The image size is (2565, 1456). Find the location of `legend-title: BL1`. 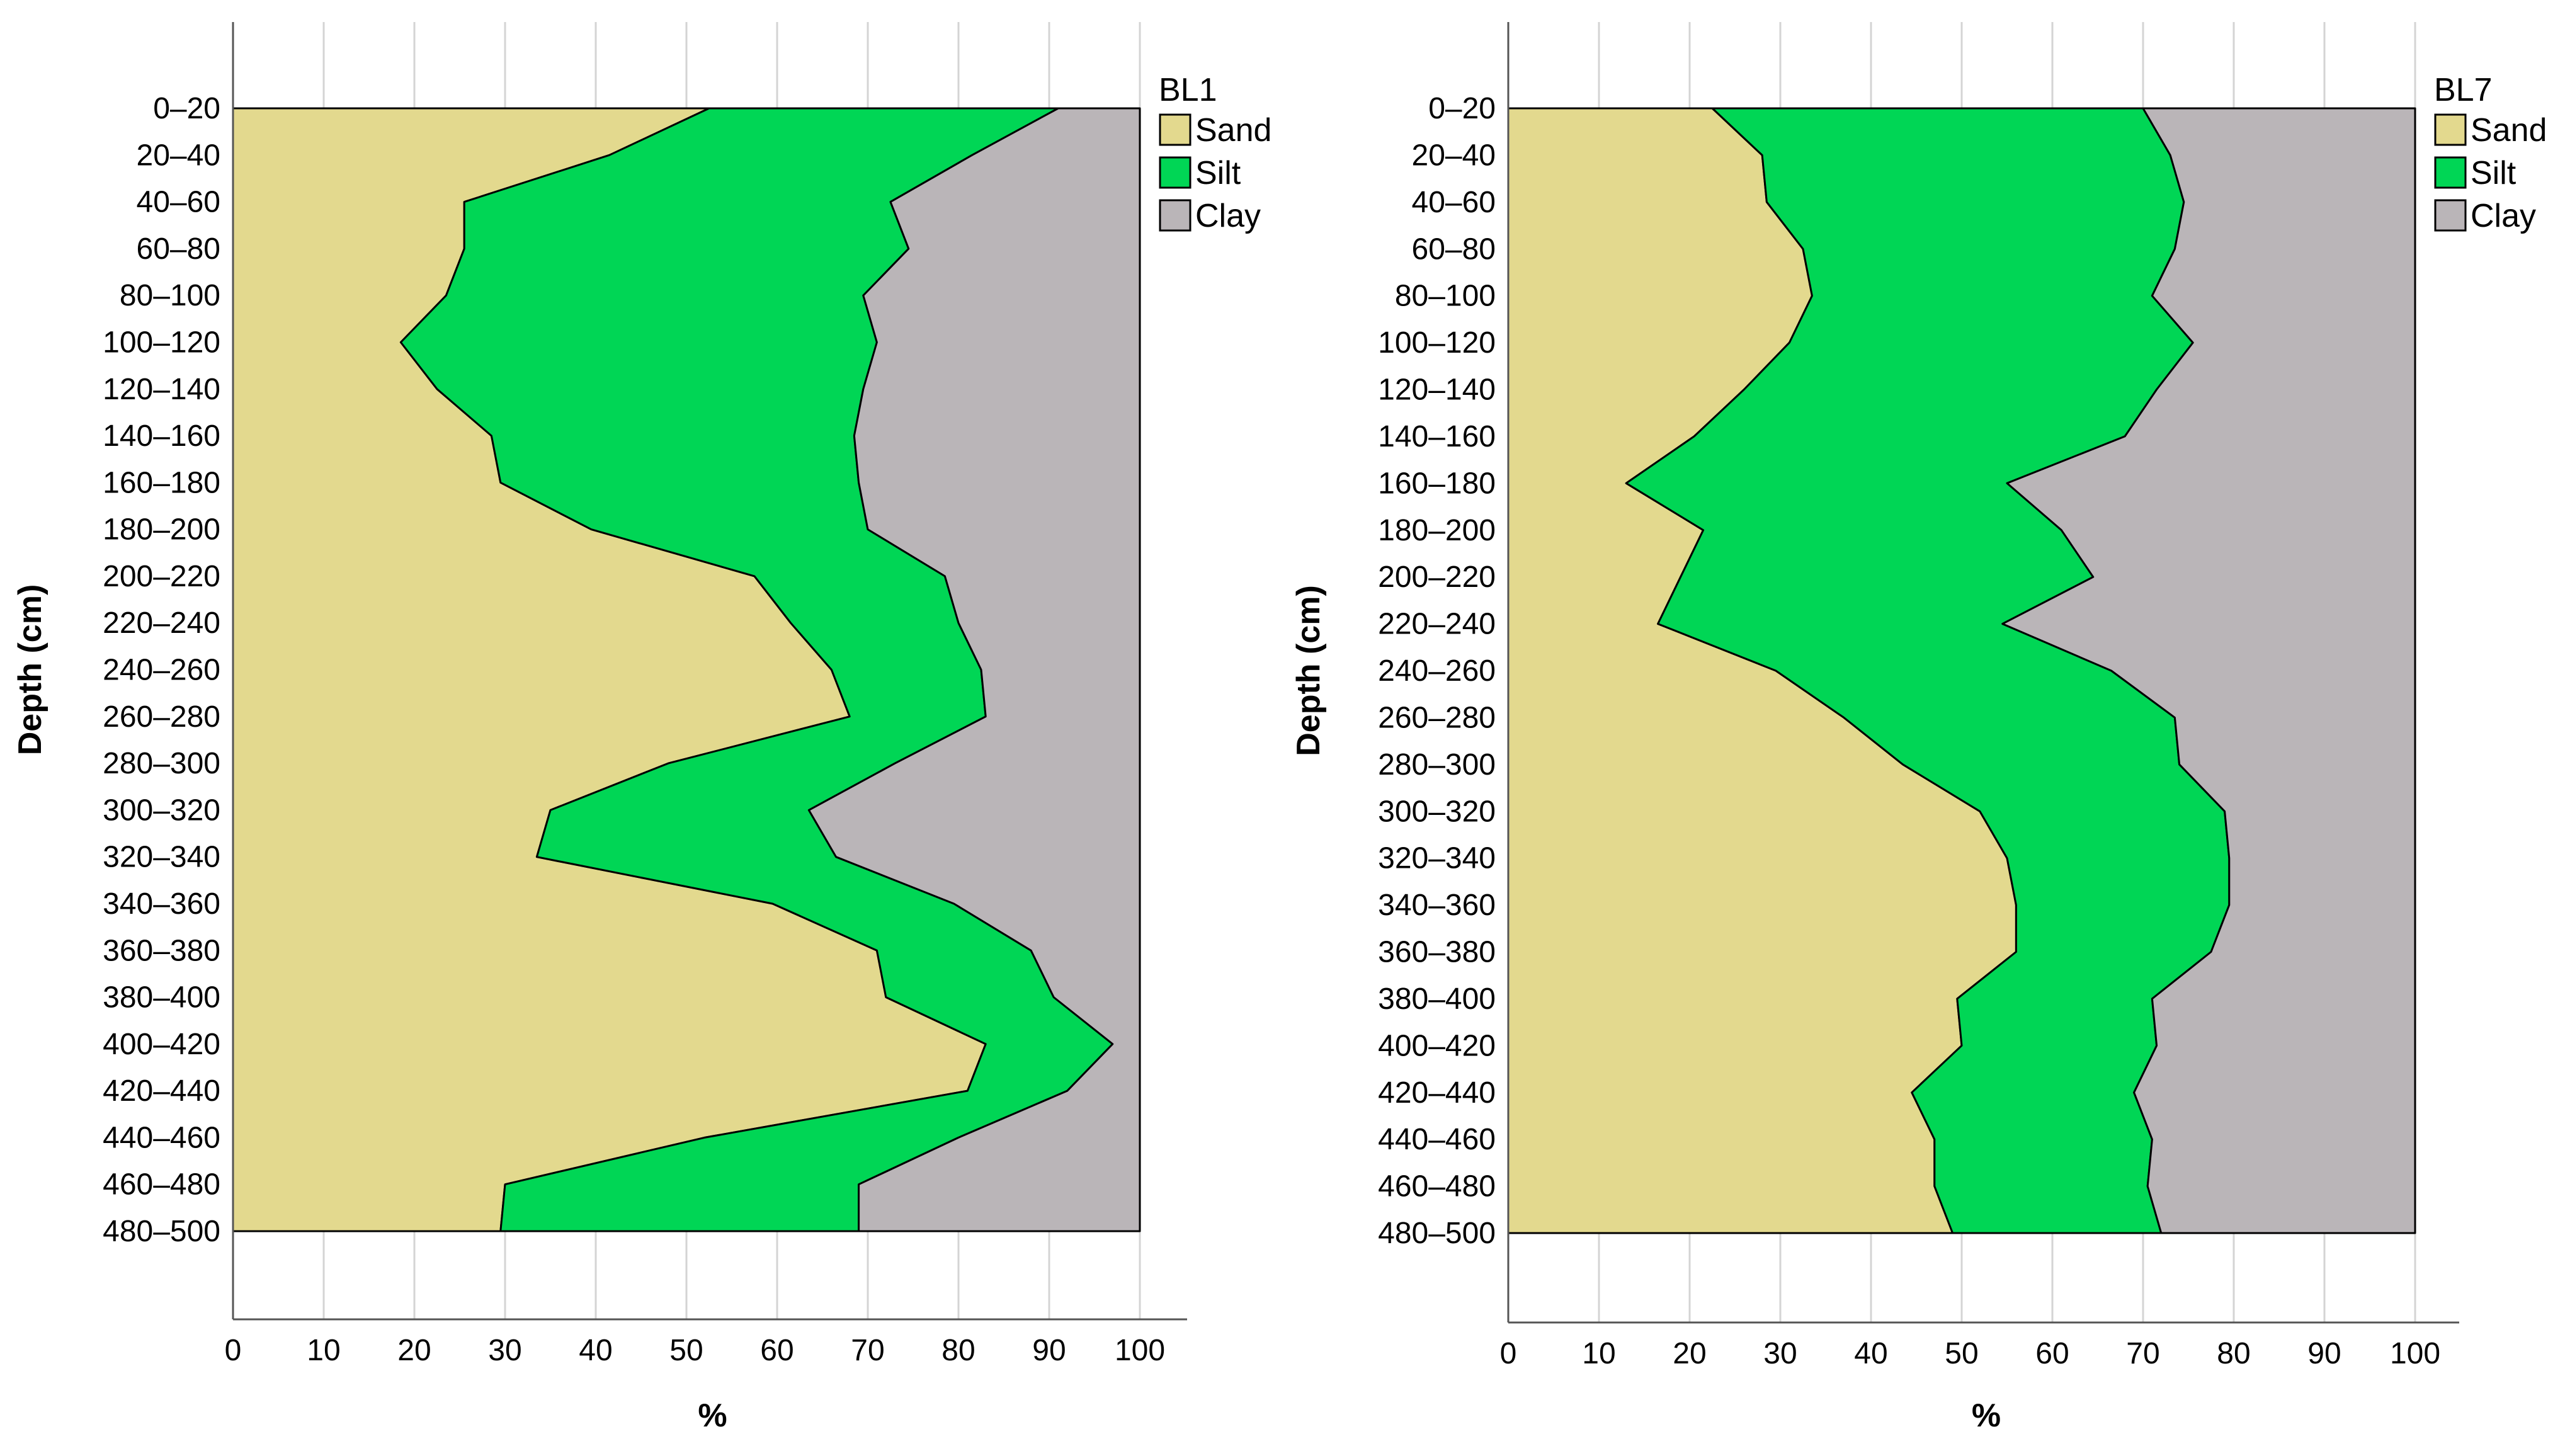

legend-title: BL1 is located at coordinates (1188, 90).